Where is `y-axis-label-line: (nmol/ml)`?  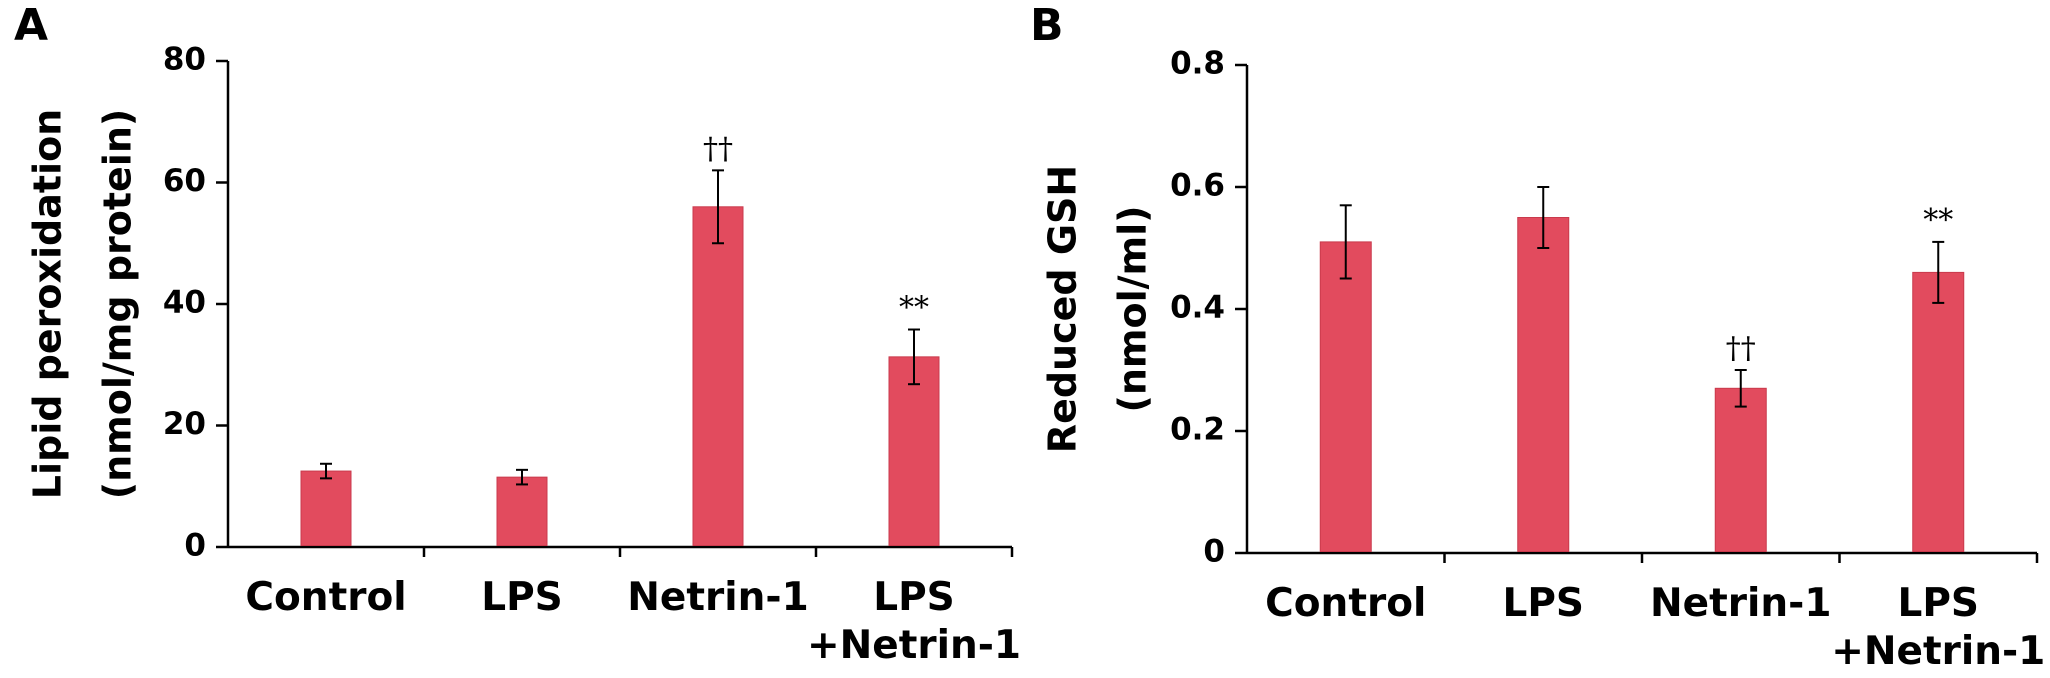 y-axis-label-line: (nmol/ml) is located at coordinates (1133, 308).